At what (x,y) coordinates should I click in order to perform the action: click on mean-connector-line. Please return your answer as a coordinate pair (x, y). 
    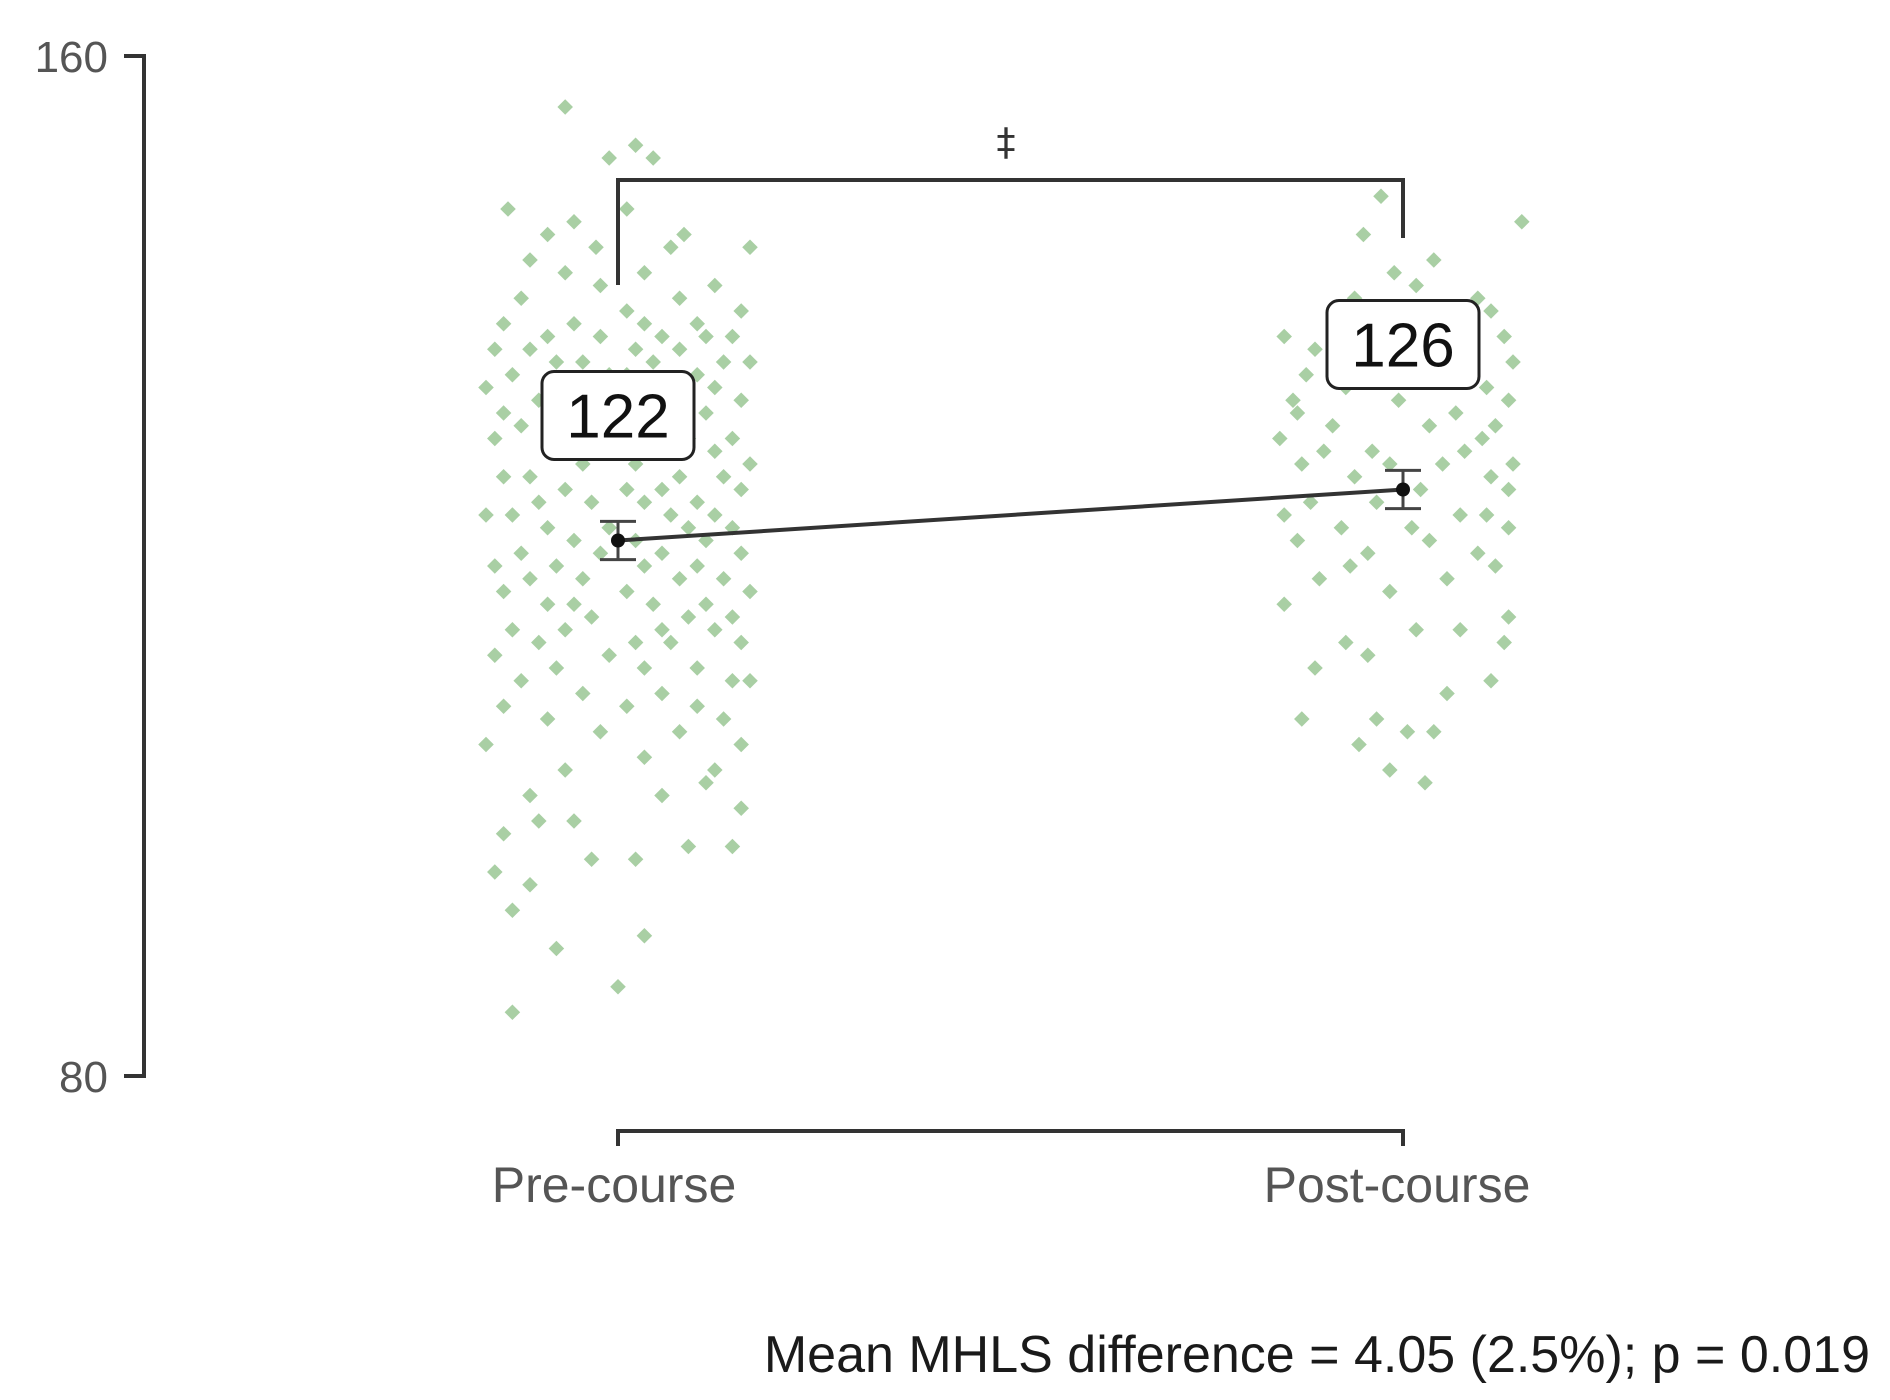
    Looking at the image, I should click on (1010, 515).